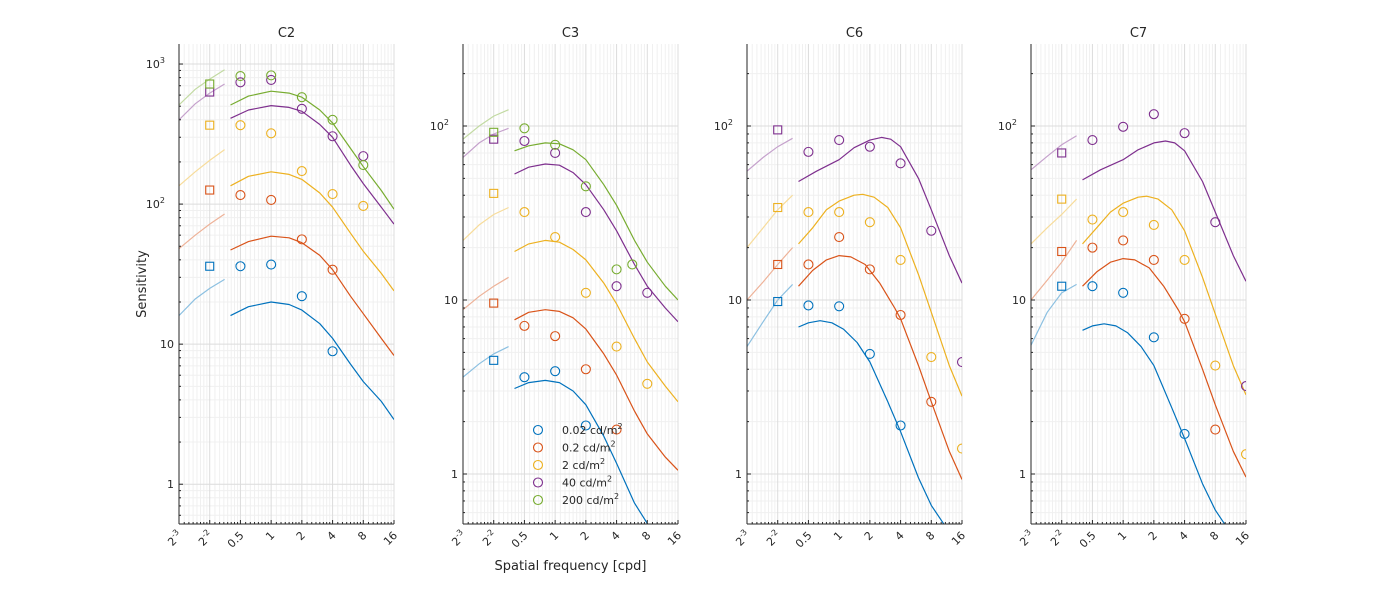 The height and width of the screenshot is (591, 1378). Describe the element at coordinates (1138, 33) in the screenshot. I see `subplot-title: C7` at that location.